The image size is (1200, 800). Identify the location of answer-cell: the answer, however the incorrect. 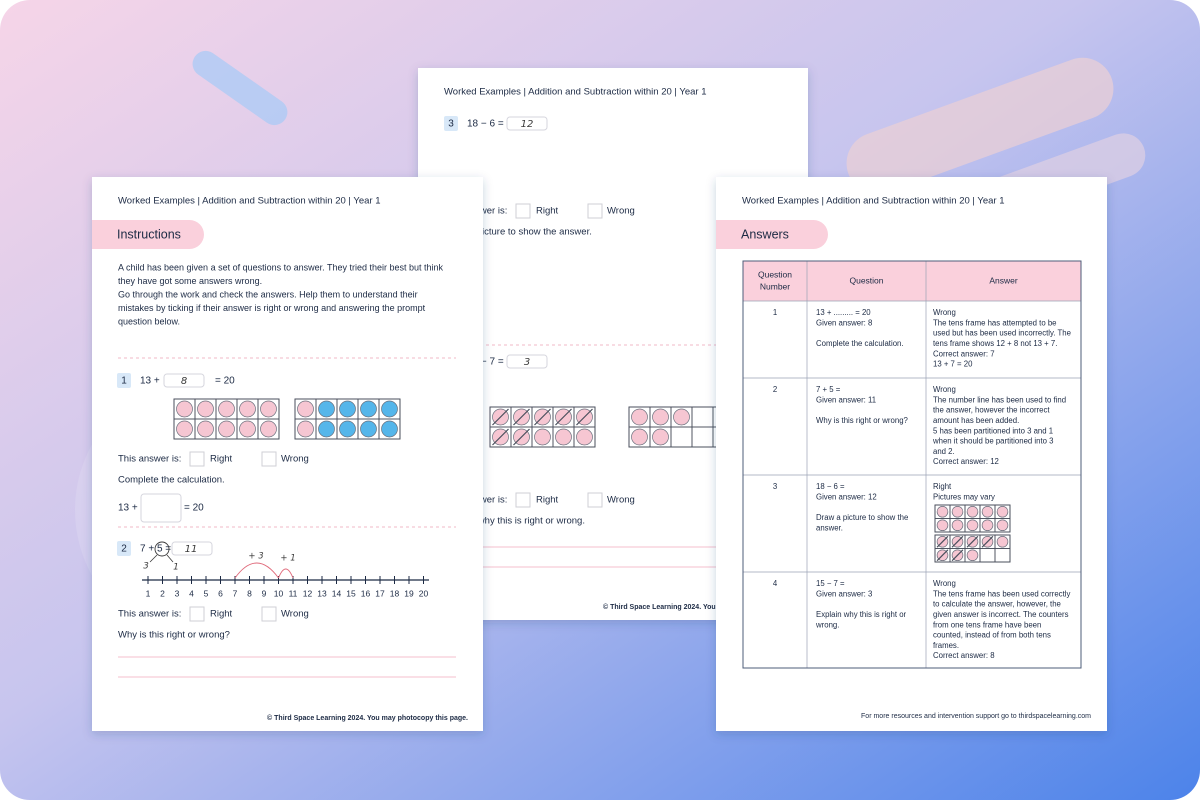
(991, 410).